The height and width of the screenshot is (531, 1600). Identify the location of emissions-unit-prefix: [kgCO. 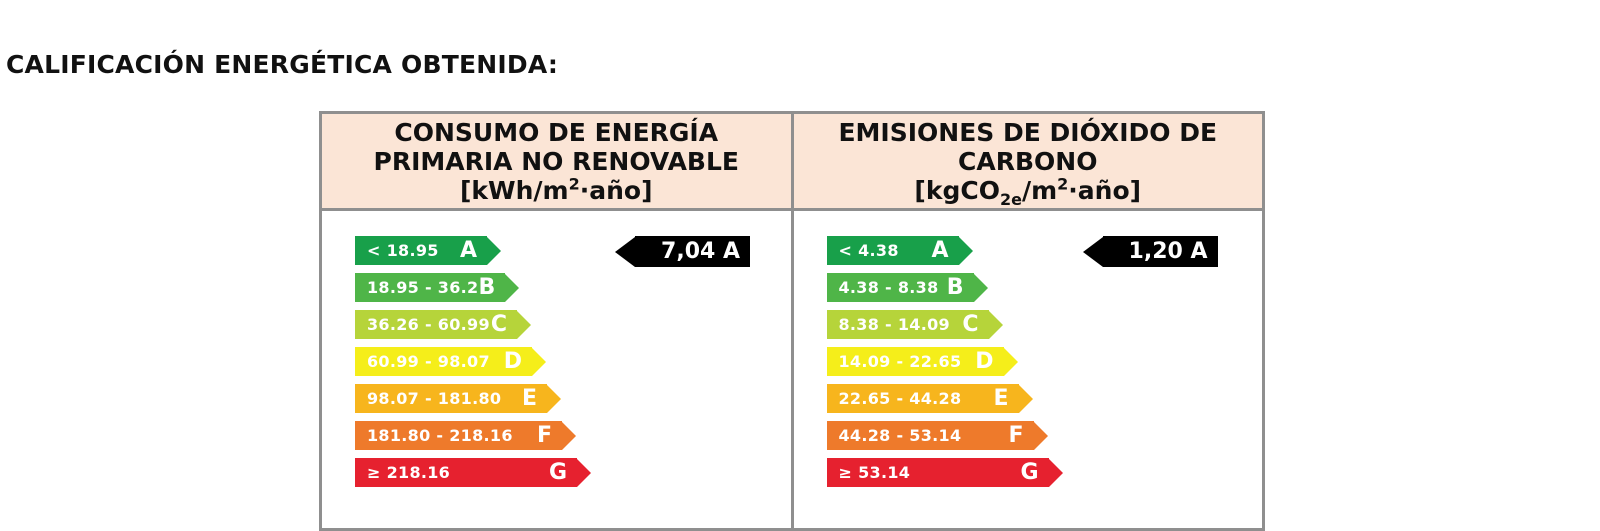
(957, 190).